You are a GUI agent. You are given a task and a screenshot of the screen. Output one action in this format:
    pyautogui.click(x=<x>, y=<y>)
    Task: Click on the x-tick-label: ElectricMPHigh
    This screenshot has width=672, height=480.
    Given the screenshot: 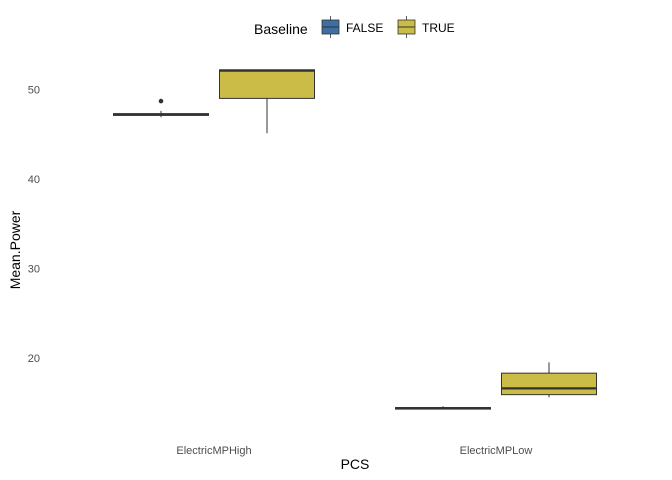 What is the action you would take?
    pyautogui.click(x=213, y=451)
    